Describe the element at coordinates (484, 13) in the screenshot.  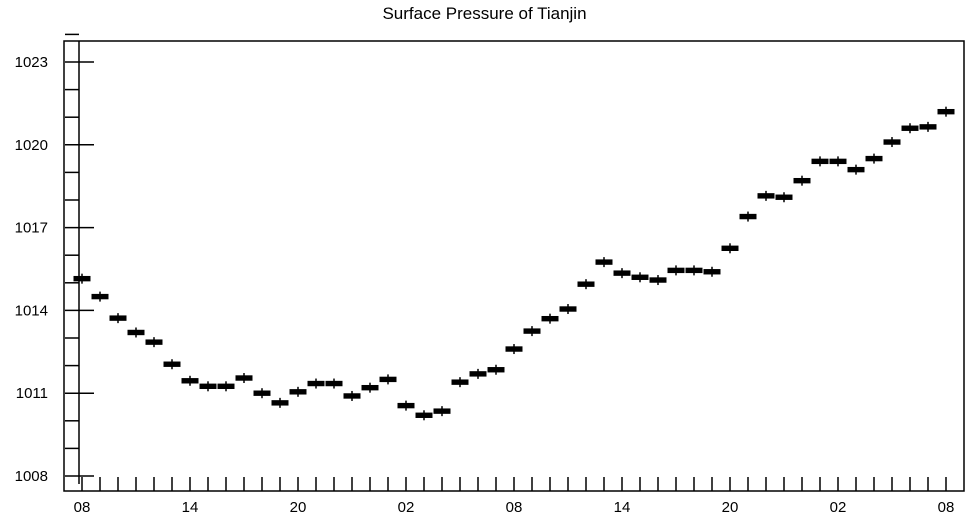
I see `chart-title: Surface Pressure of Tianjin` at that location.